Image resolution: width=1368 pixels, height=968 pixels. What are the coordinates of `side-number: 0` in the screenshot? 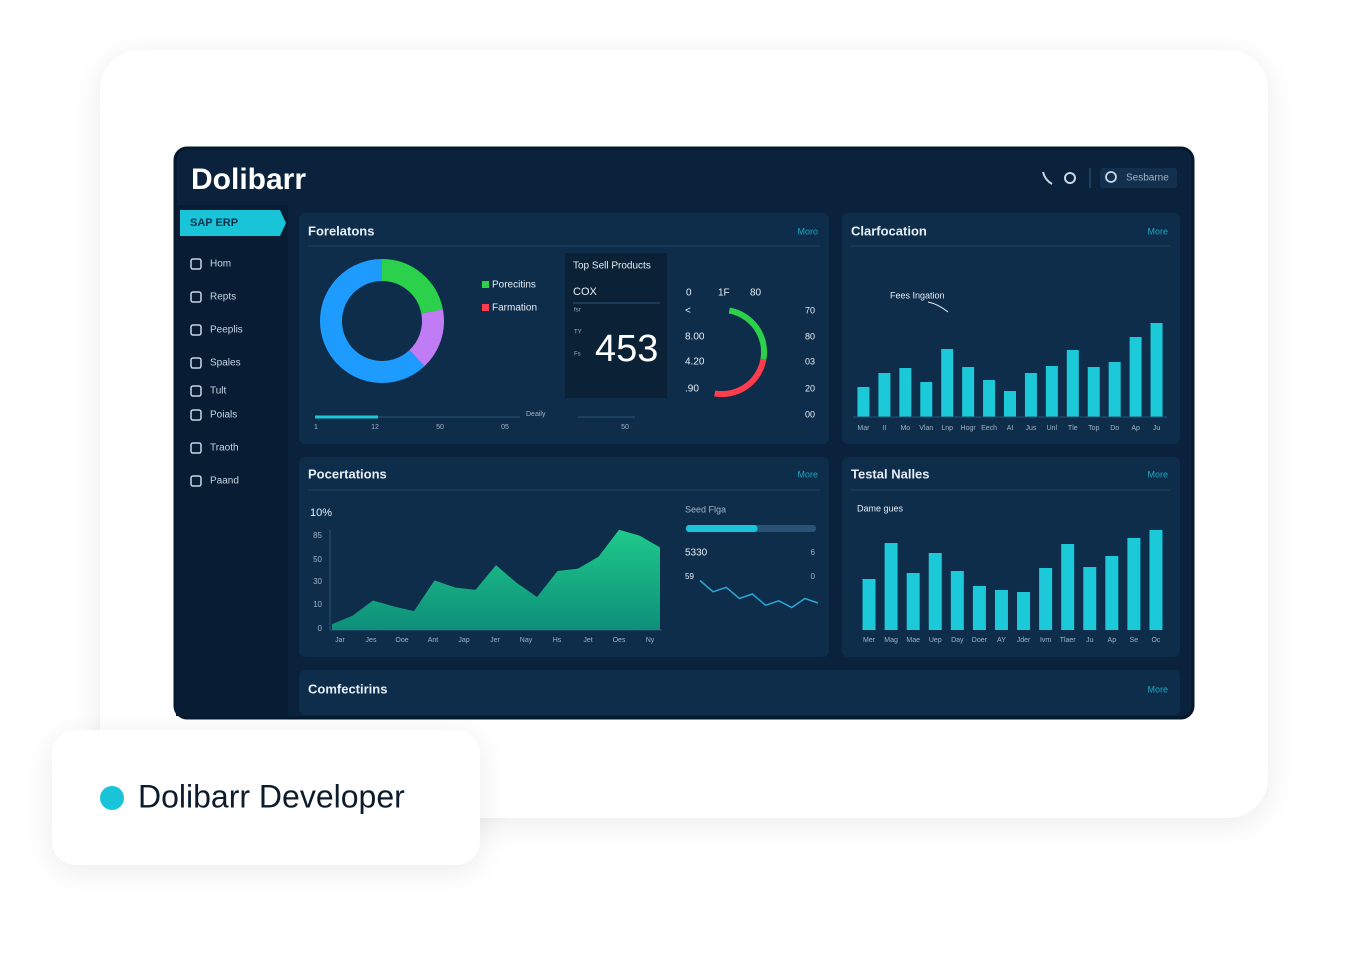 It's located at (813, 576).